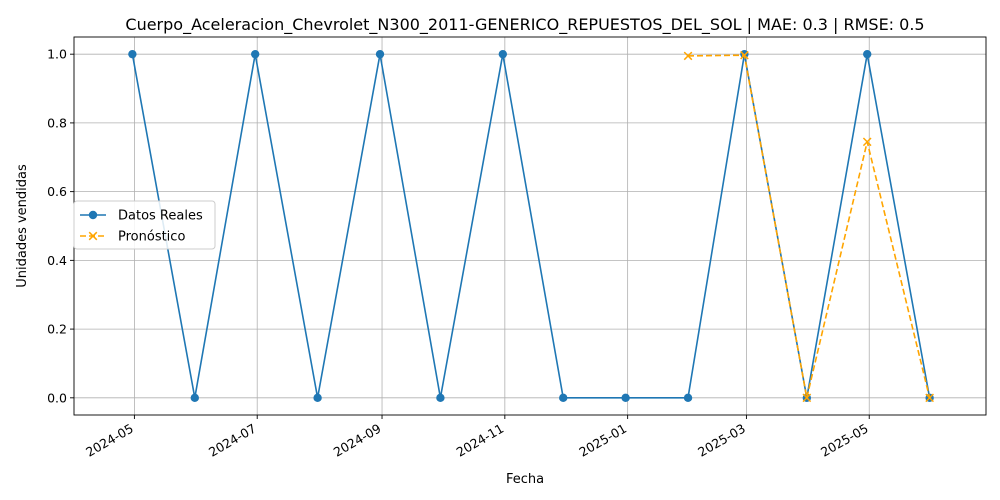 This screenshot has width=1000, height=500. I want to click on legend: Datos Reales Pronóstico, so click(144, 225).